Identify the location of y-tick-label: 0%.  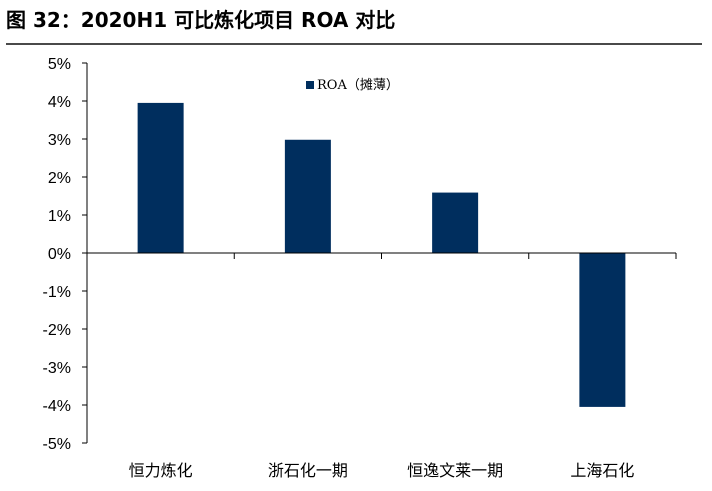
(59, 254).